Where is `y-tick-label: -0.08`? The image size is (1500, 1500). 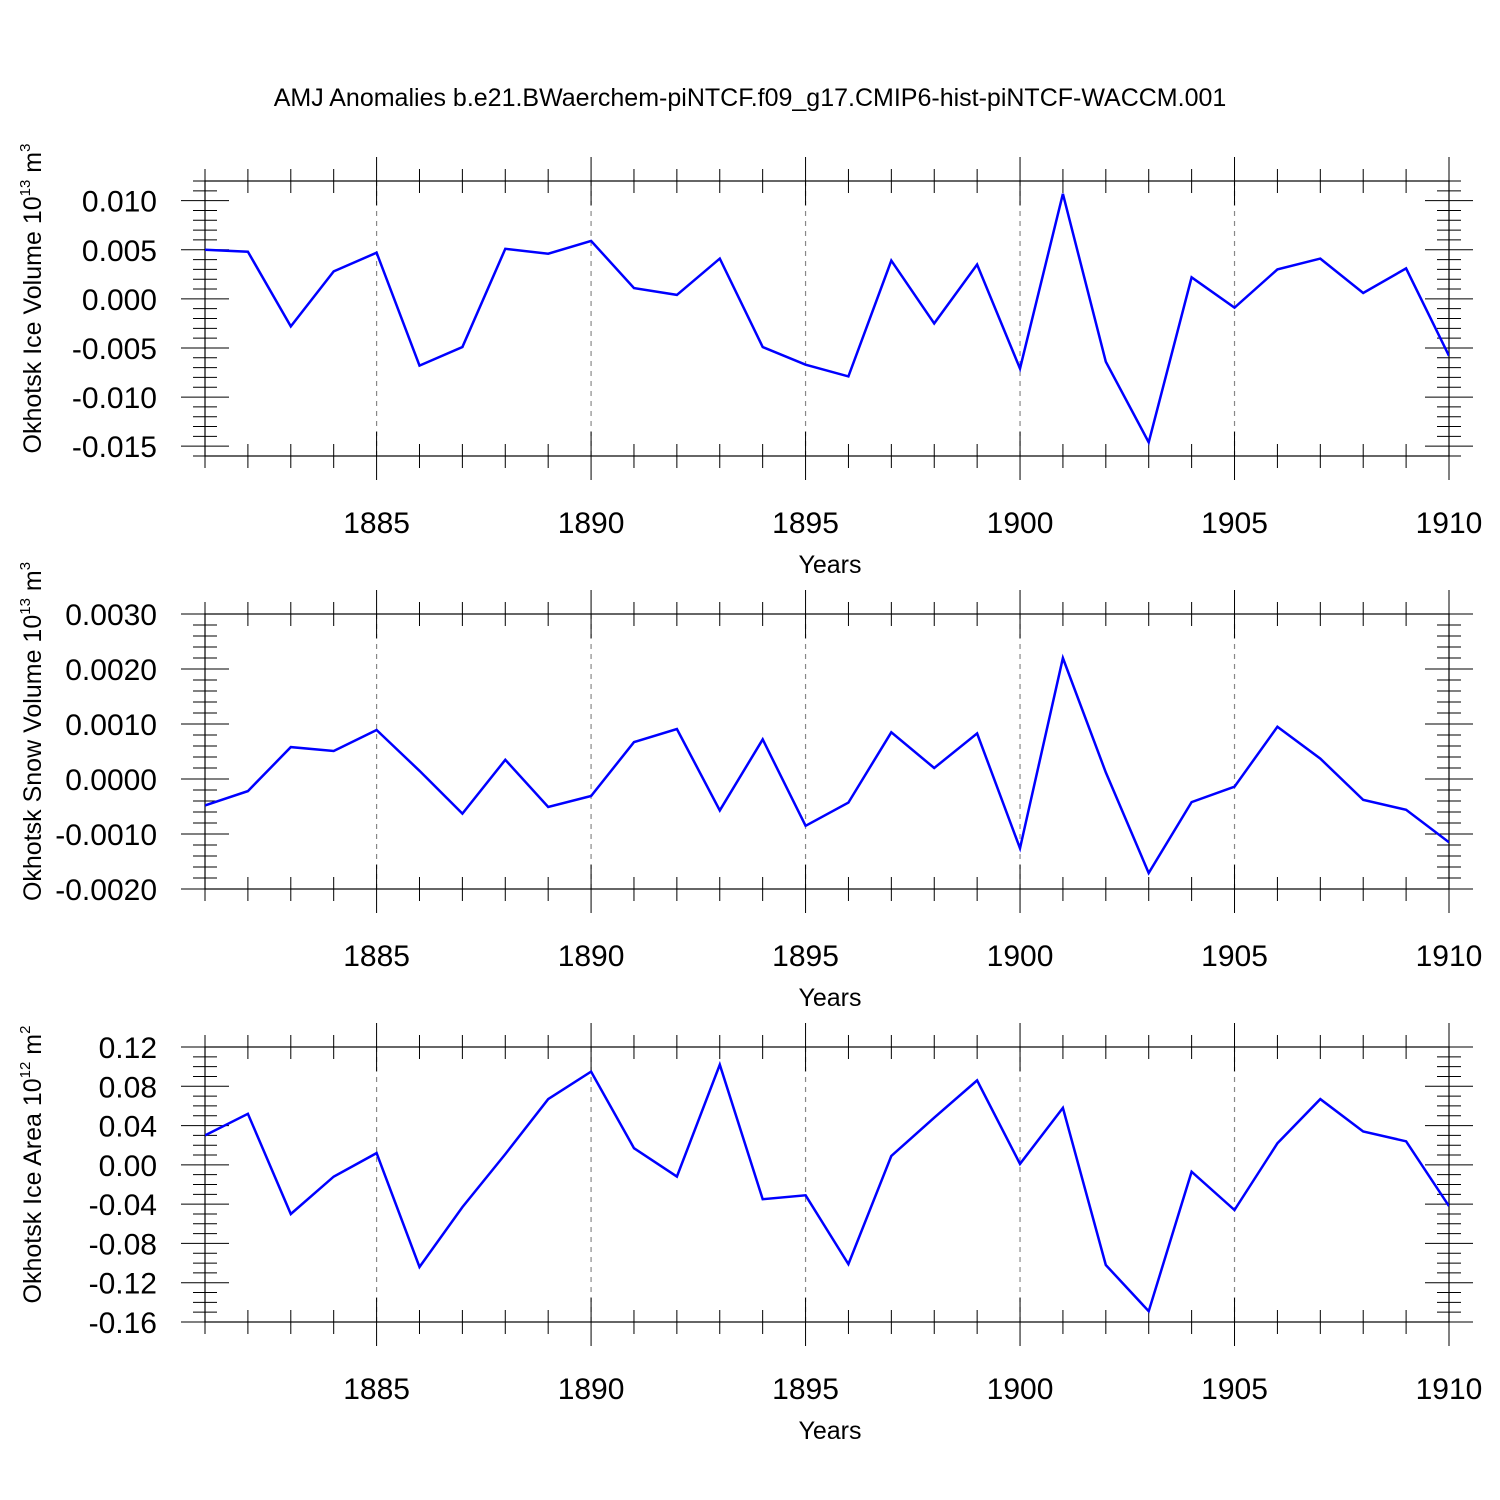
y-tick-label: -0.08 is located at coordinates (123, 1244).